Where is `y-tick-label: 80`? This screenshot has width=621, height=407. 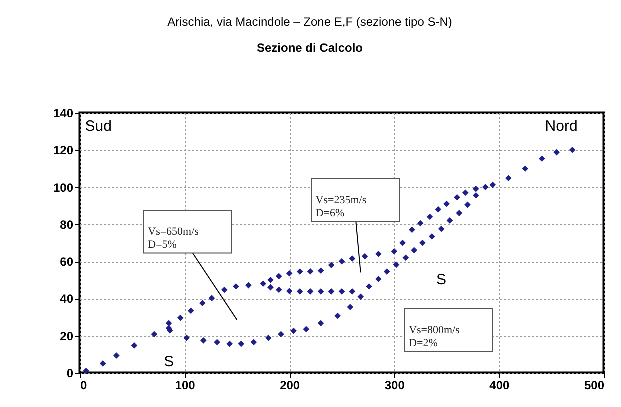 y-tick-label: 80 is located at coordinates (67, 225).